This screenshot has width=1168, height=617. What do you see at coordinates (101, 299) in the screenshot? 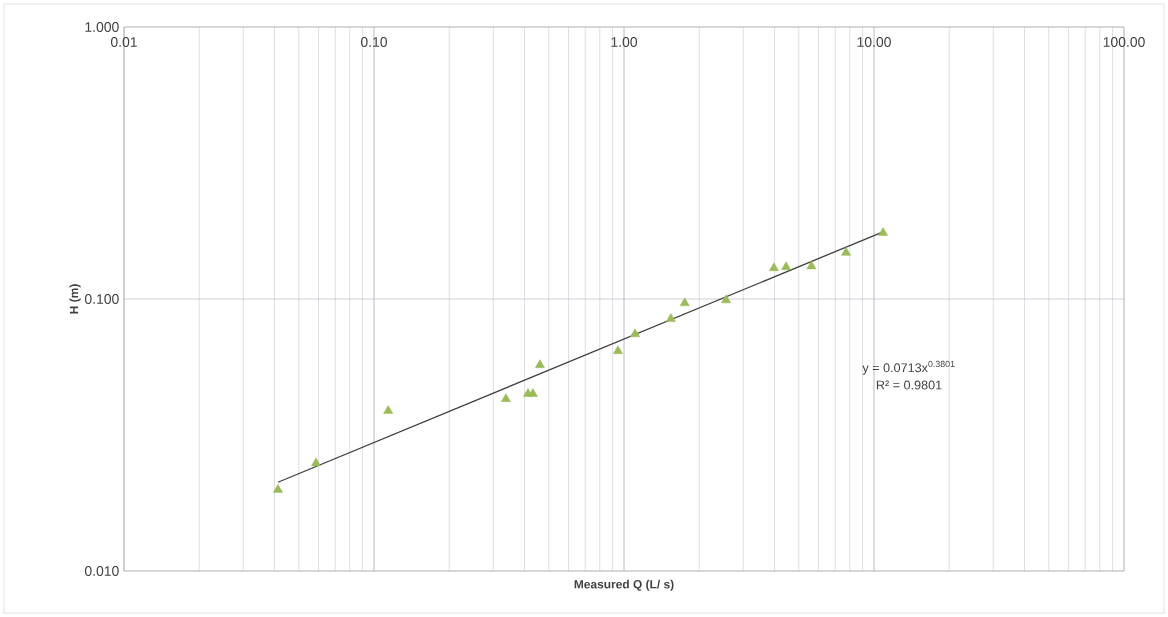
I see `y-tick-label: 0.100` at bounding box center [101, 299].